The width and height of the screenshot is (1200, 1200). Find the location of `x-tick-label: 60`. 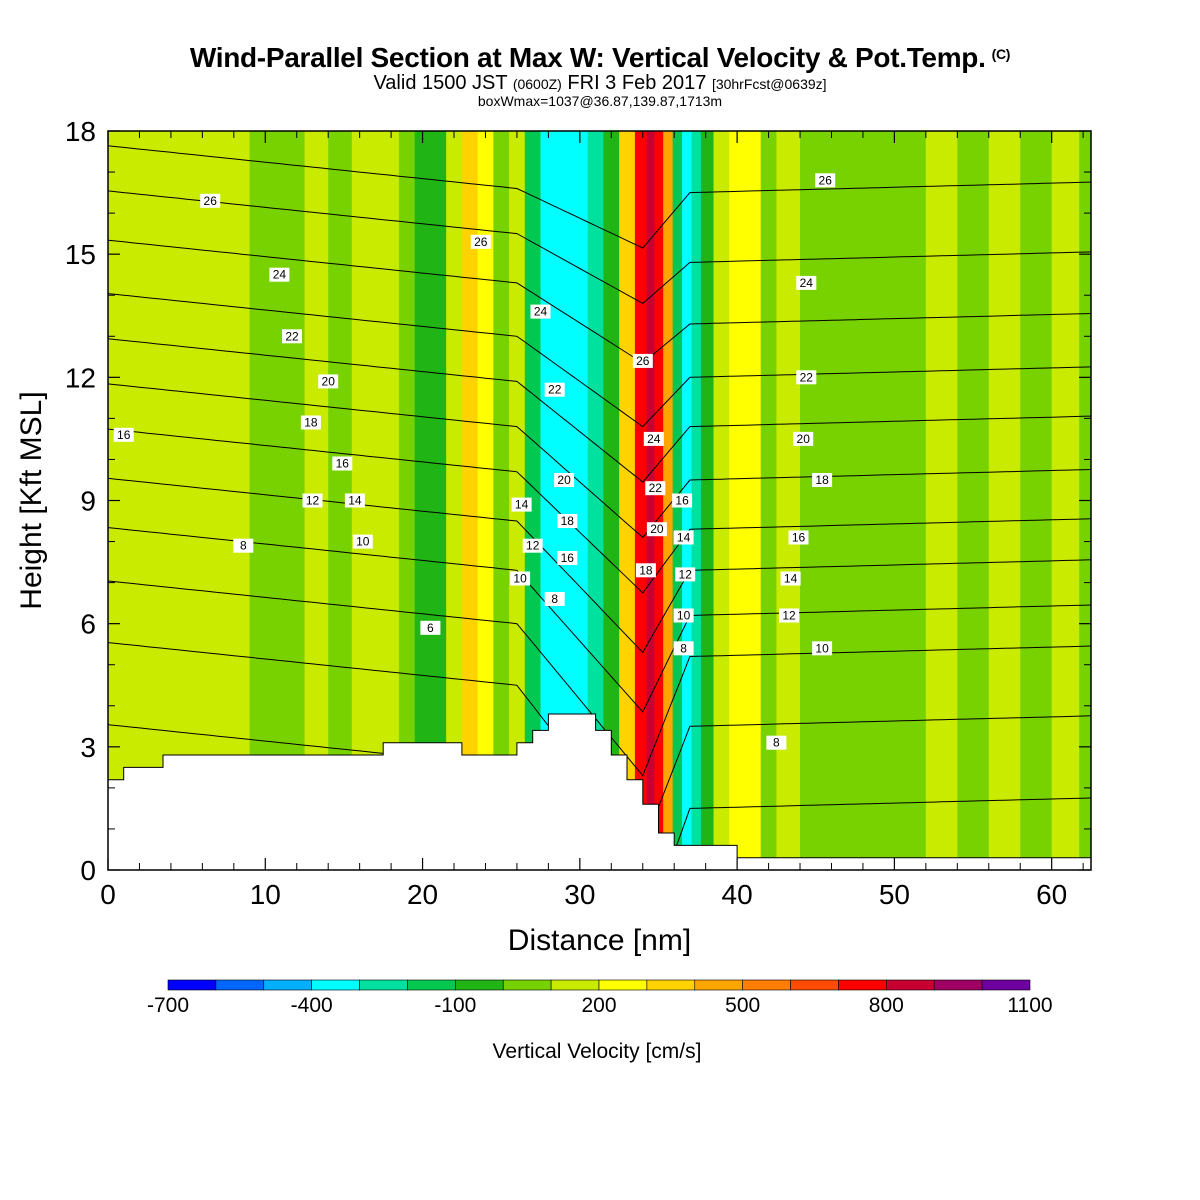

x-tick-label: 60 is located at coordinates (1051, 894).